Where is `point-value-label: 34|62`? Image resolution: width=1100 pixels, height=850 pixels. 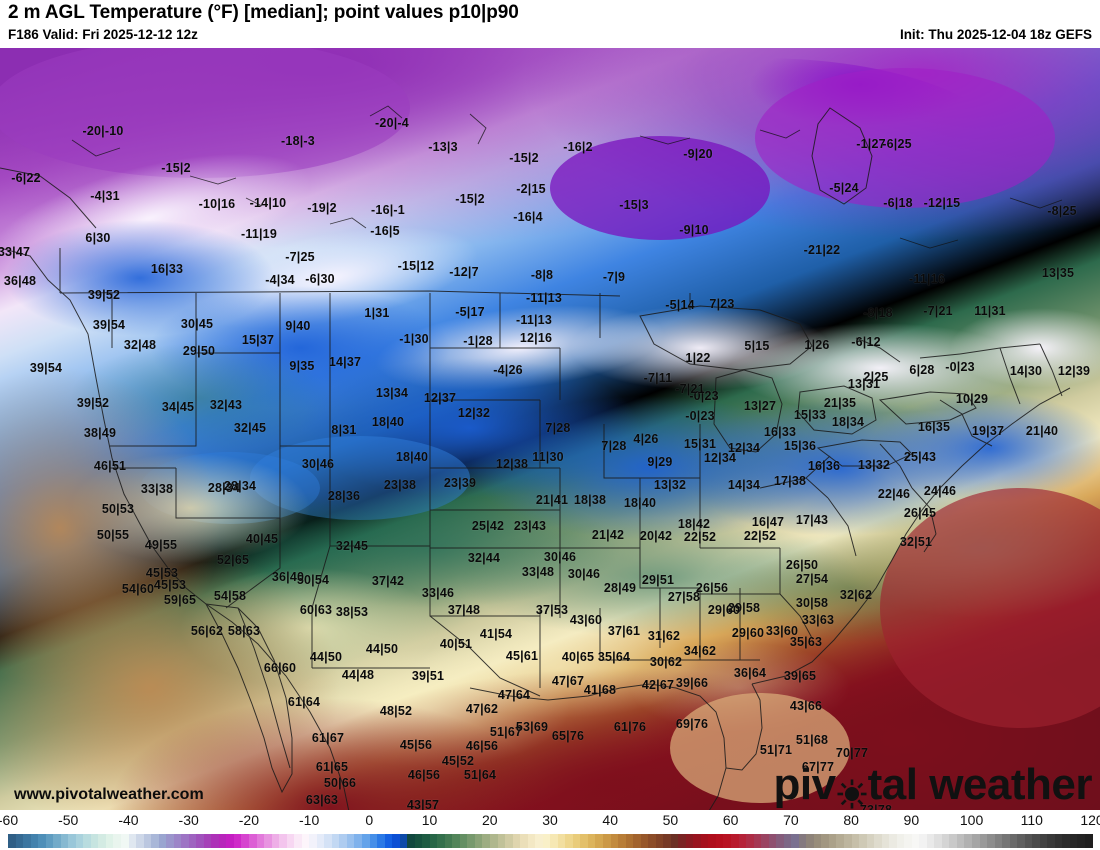 point-value-label: 34|62 is located at coordinates (700, 651).